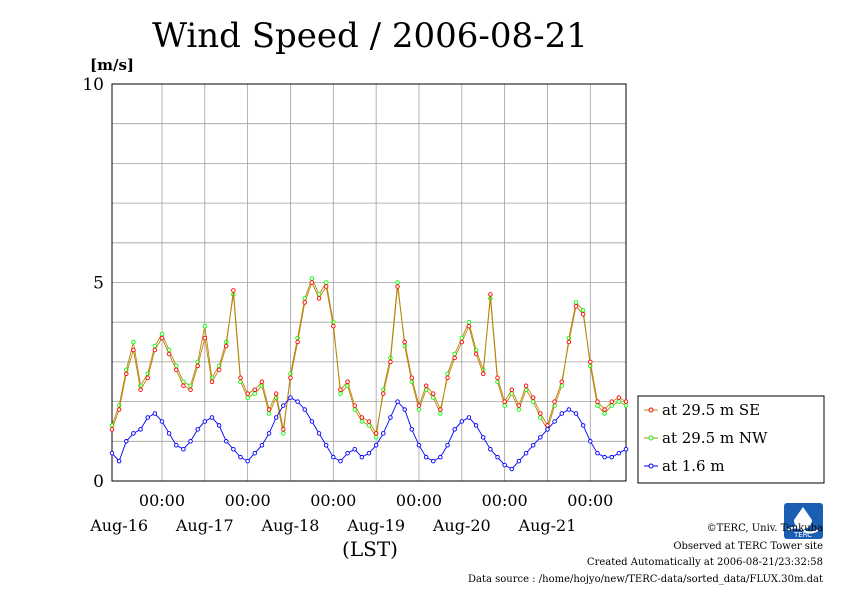  Describe the element at coordinates (112, 65) in the screenshot. I see `y-axis-unit-label: [m/s]` at that location.